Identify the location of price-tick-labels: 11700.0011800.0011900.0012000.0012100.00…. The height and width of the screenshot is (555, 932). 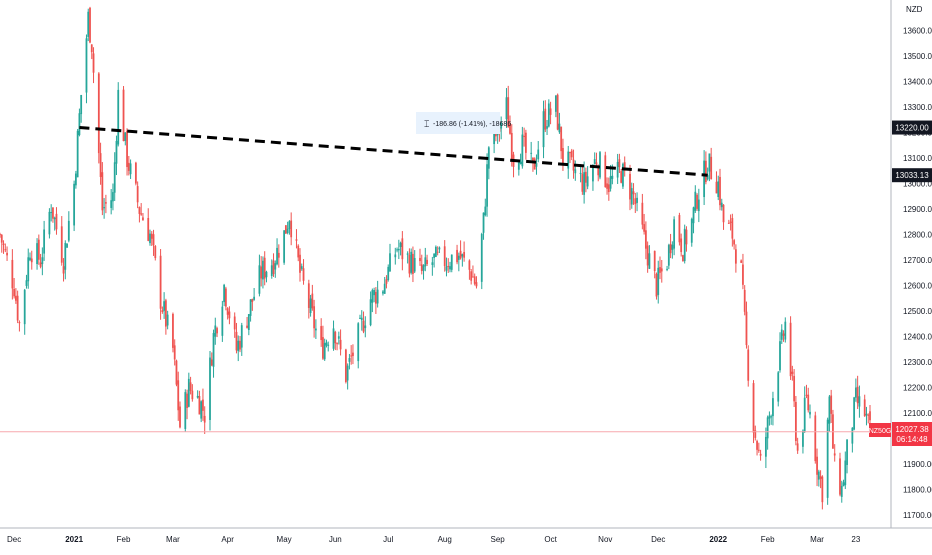
(917, 274).